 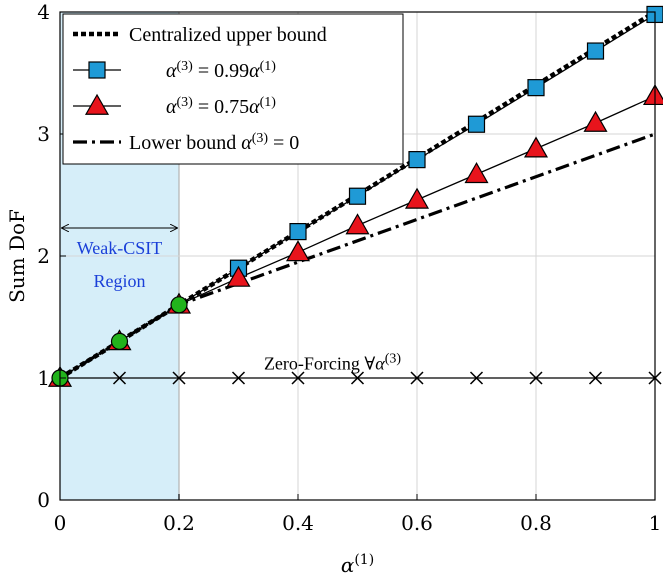 What do you see at coordinates (43, 378) in the screenshot?
I see `y-tick-label: 1` at bounding box center [43, 378].